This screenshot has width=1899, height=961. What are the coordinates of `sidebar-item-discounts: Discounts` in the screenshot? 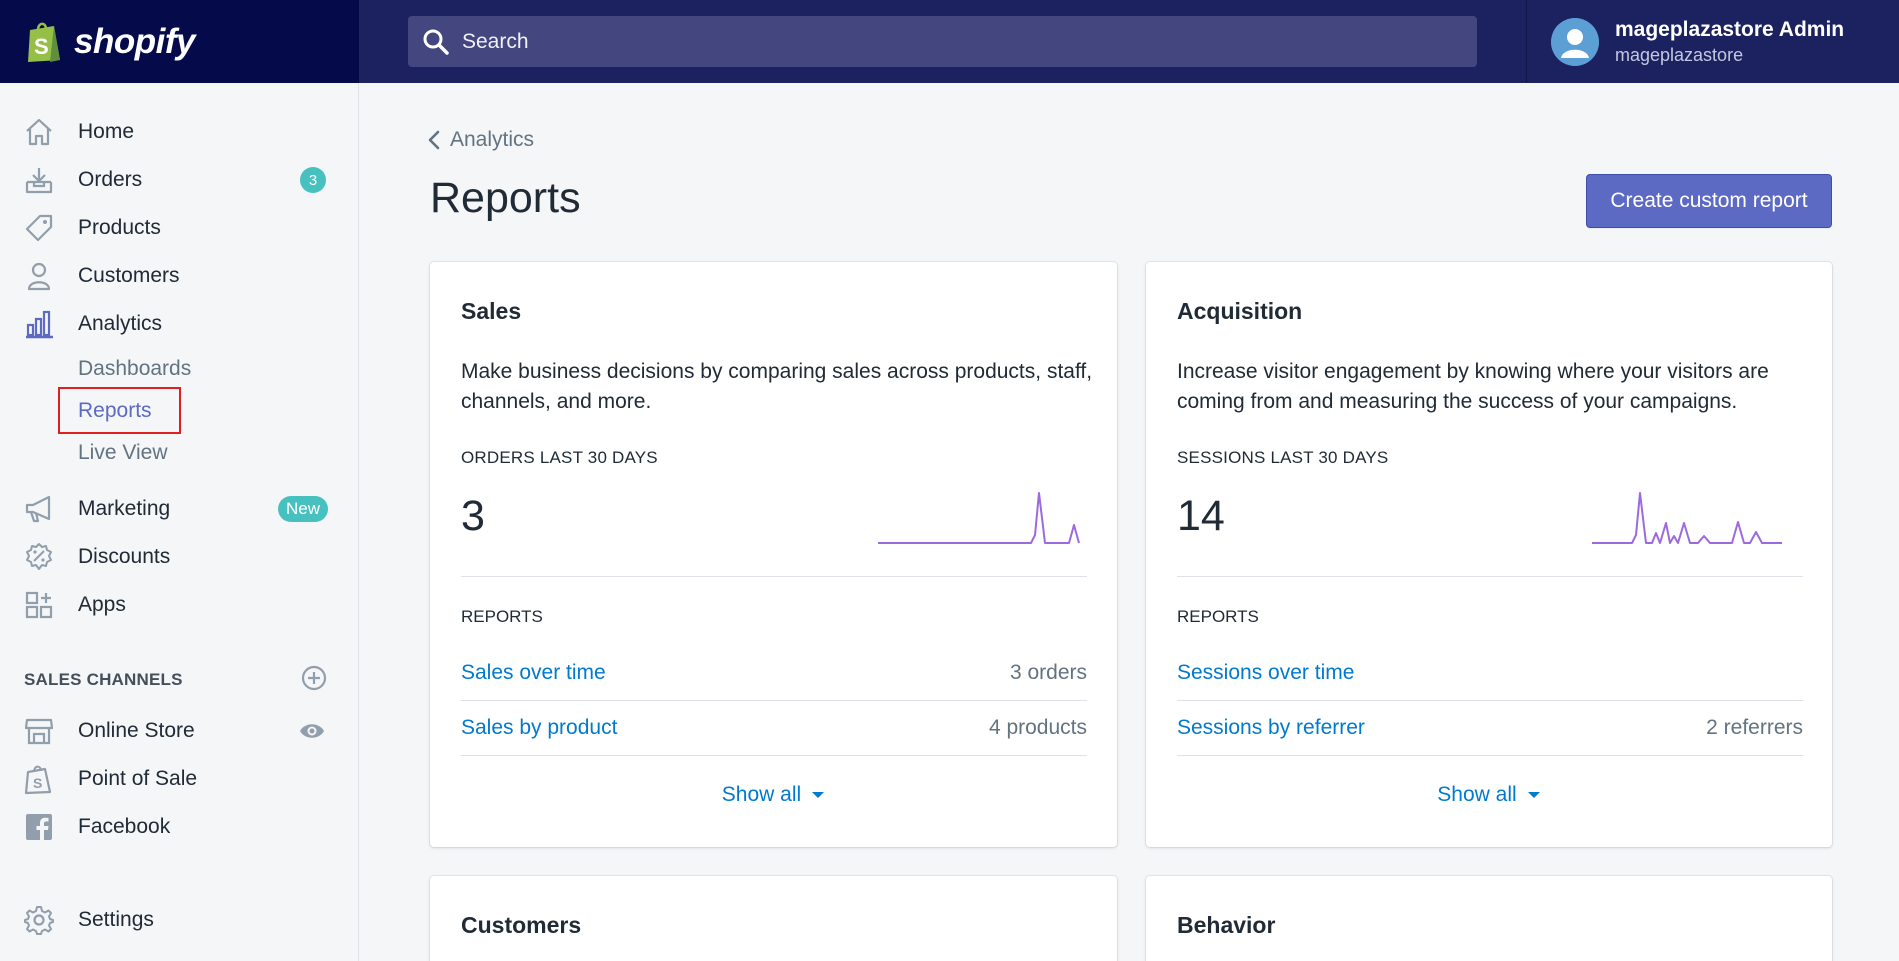 It's located at (177, 557).